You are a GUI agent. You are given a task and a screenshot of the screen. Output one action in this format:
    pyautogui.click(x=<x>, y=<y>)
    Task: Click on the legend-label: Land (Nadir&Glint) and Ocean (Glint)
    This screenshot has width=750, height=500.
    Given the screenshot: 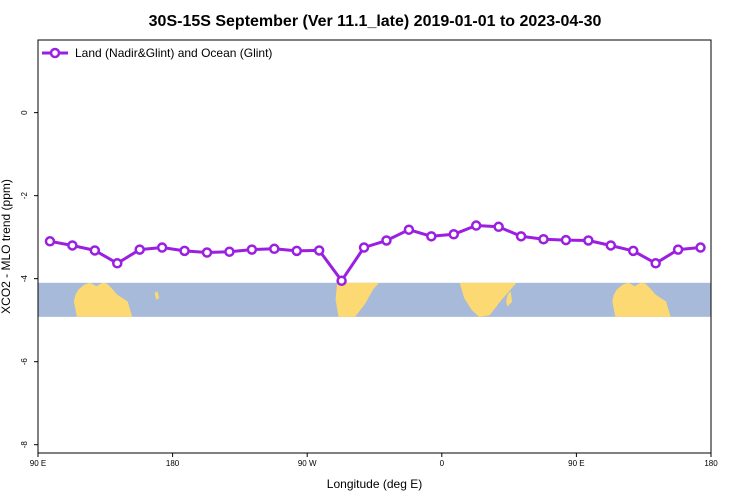 What is the action you would take?
    pyautogui.click(x=173, y=53)
    